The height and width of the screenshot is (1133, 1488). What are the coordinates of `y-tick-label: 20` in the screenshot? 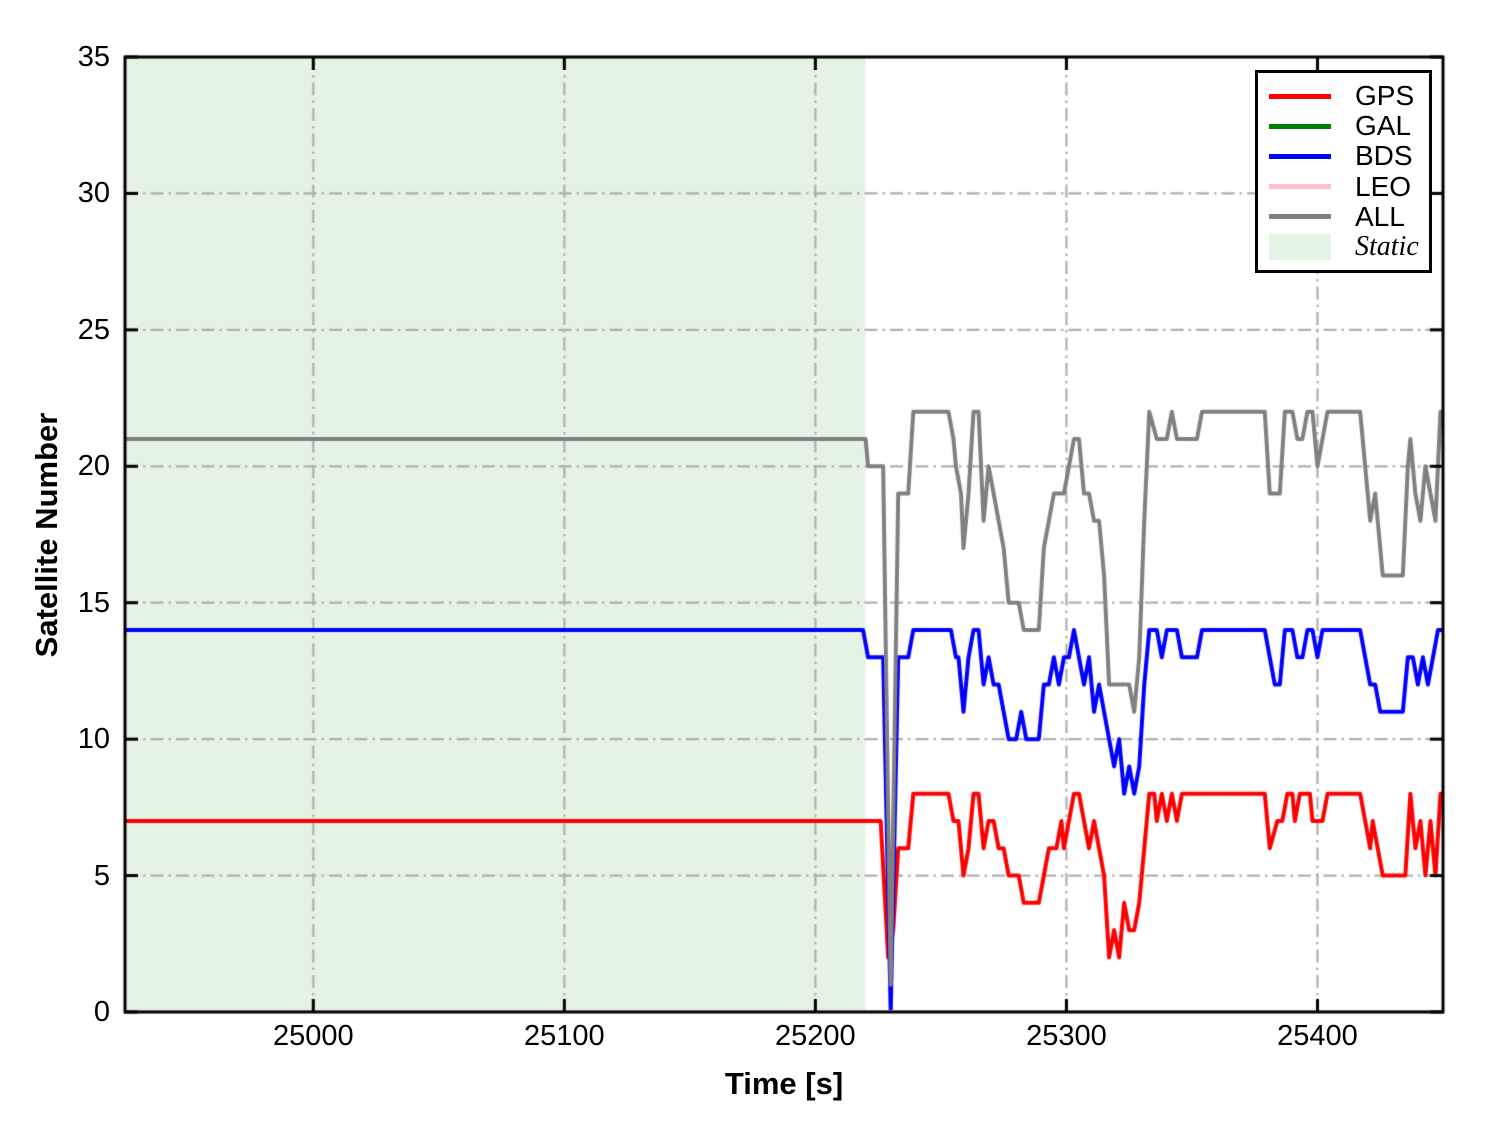 It's located at (93, 466).